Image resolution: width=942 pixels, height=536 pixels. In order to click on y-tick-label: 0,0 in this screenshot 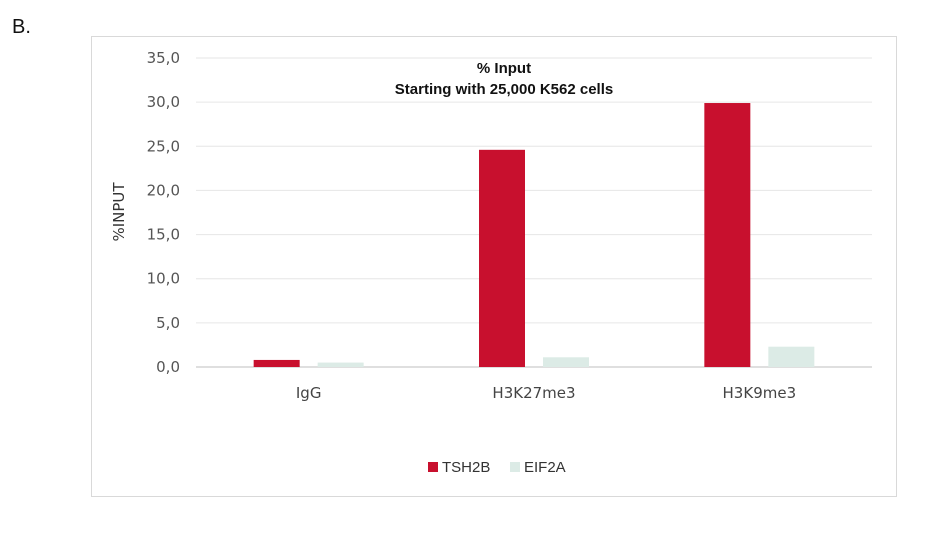, I will do `click(168, 367)`.